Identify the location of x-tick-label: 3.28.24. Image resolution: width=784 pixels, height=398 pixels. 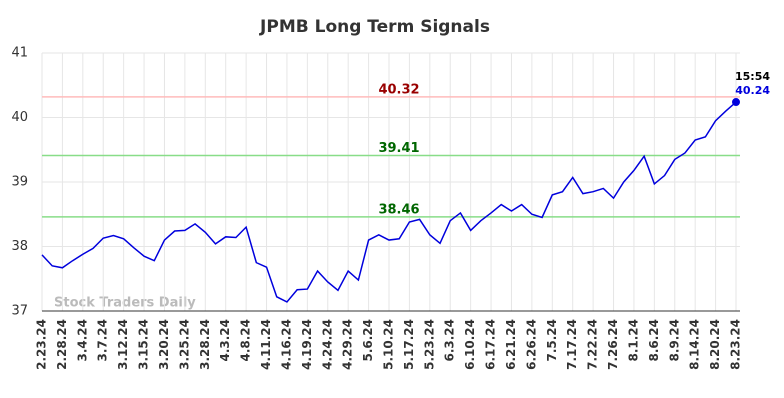
(205, 344).